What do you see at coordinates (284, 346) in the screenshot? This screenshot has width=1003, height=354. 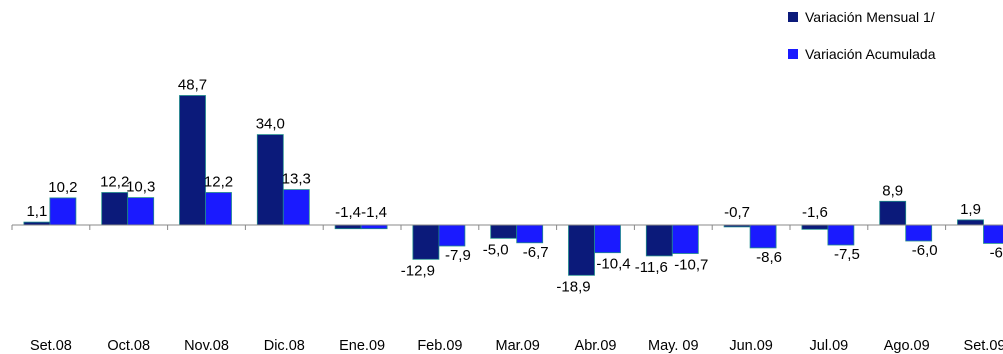 I see `x-tick-label: Dic.08` at bounding box center [284, 346].